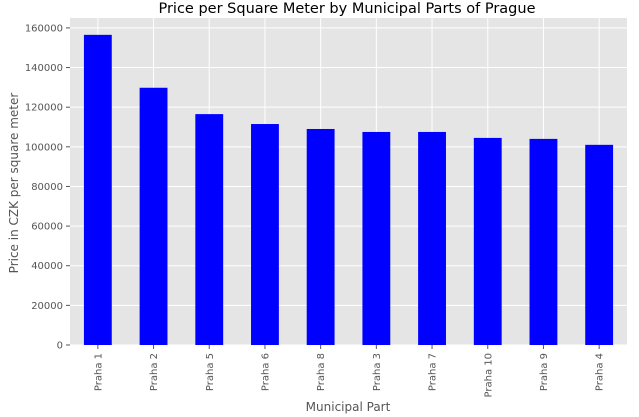 This screenshot has height=417, width=639. Describe the element at coordinates (377, 372) in the screenshot. I see `x-tick-label: Praha 3` at that location.